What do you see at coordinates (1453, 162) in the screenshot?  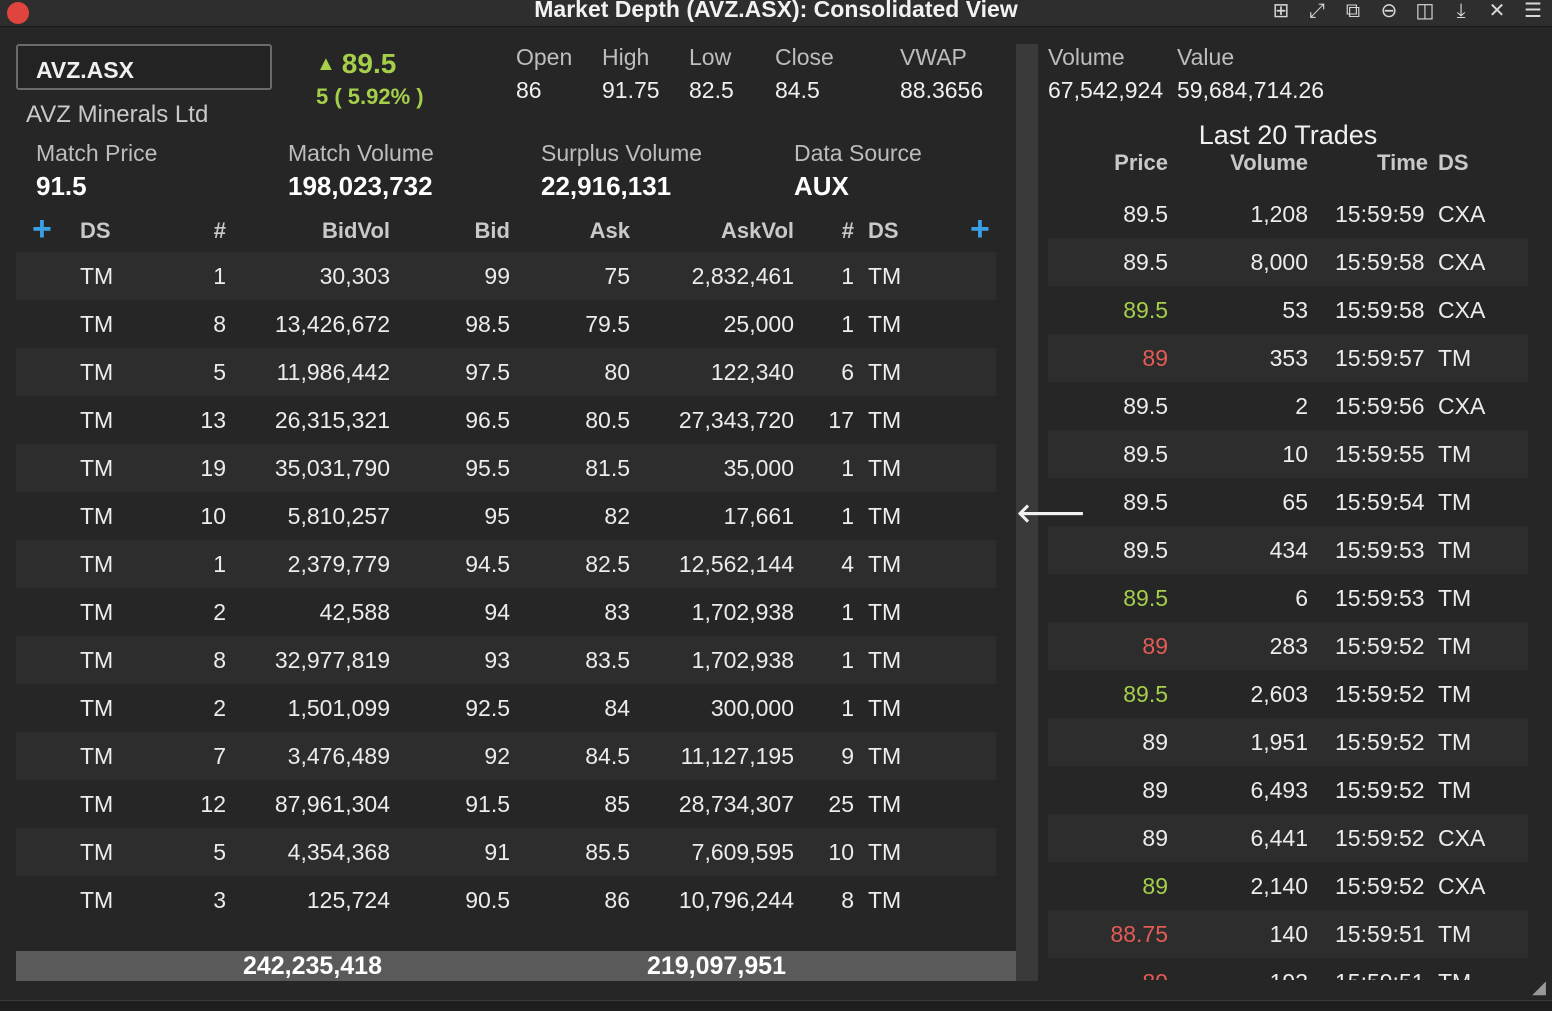 I see `trades-header-ds: DS` at bounding box center [1453, 162].